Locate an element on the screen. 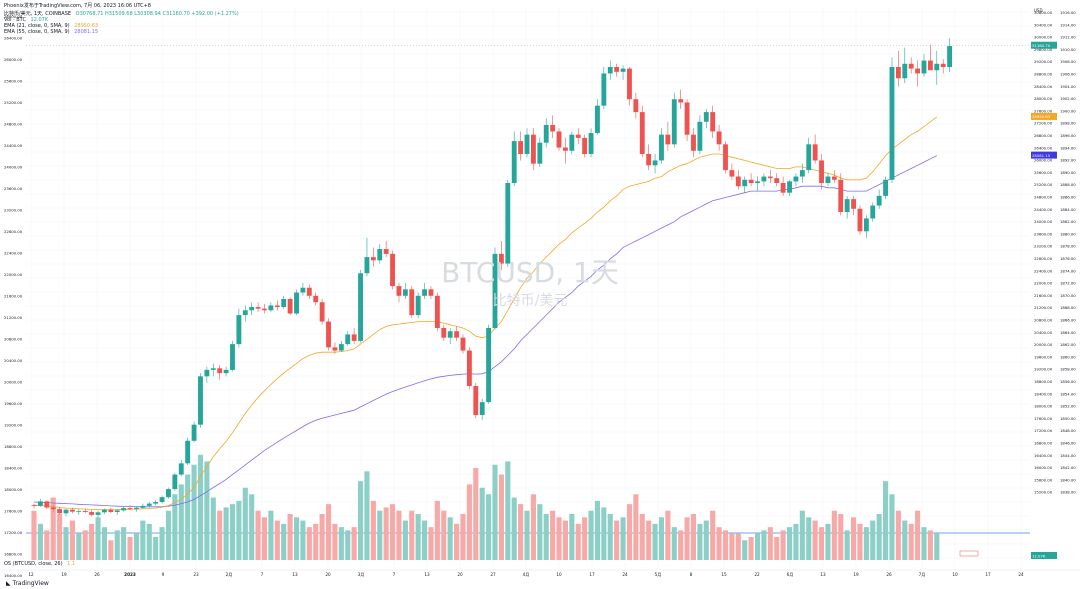 Image resolution: width=1080 pixels, height=589 pixels. vol-legend: Vol · BTC 12.07K is located at coordinates (27, 20).